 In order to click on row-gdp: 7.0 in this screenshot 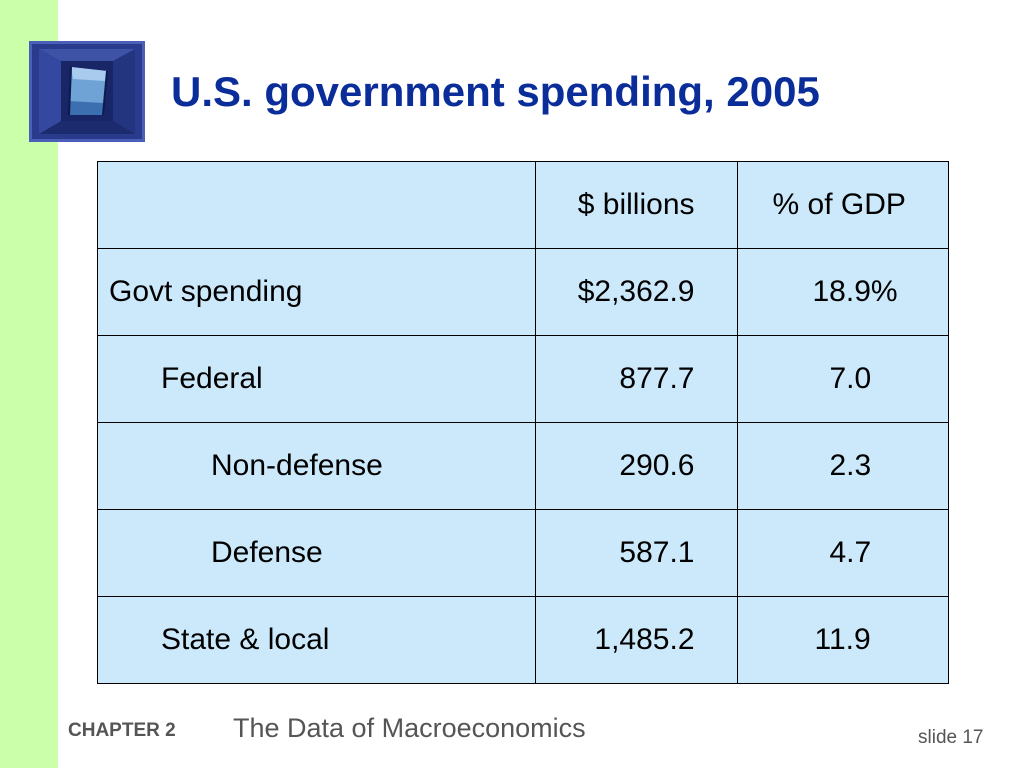, I will do `click(850, 378)`.